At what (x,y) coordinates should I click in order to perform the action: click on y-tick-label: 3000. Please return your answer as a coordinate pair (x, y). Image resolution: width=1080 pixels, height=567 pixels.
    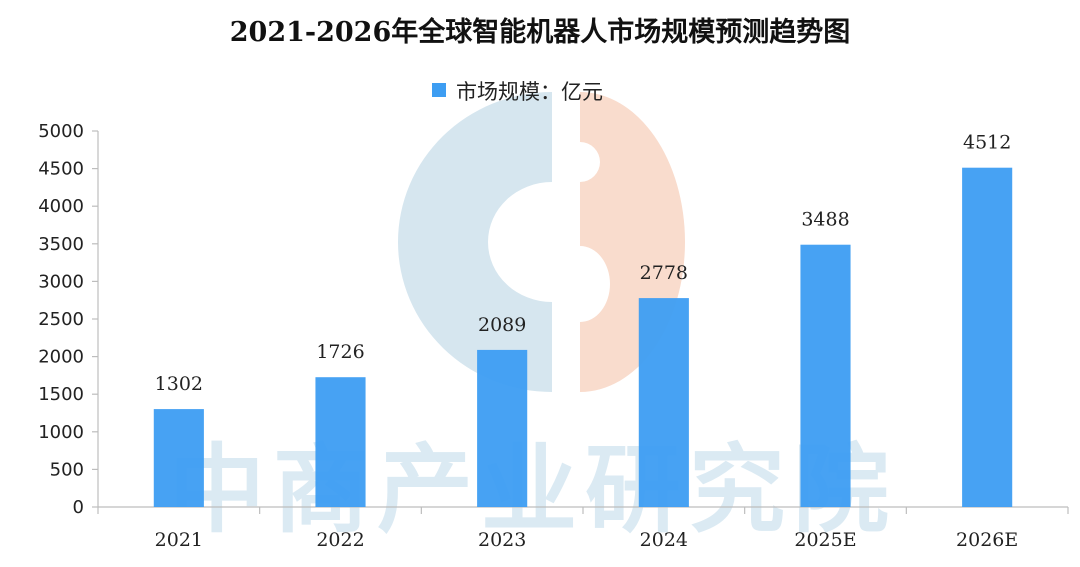
    Looking at the image, I should click on (61, 281).